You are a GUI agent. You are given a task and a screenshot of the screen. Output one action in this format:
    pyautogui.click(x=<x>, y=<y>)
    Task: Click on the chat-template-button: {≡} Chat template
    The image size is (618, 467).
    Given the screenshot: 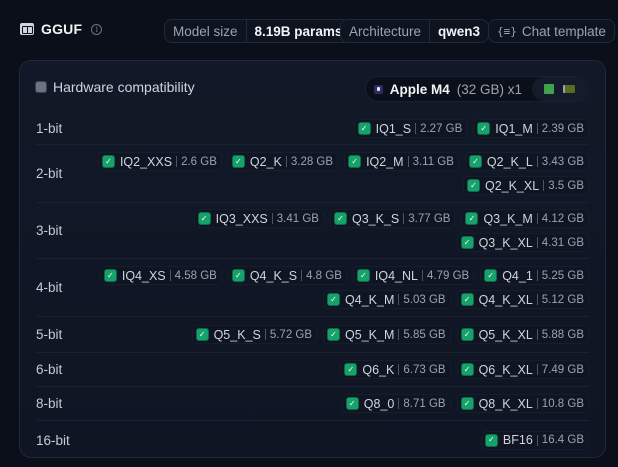 What is the action you would take?
    pyautogui.click(x=551, y=31)
    